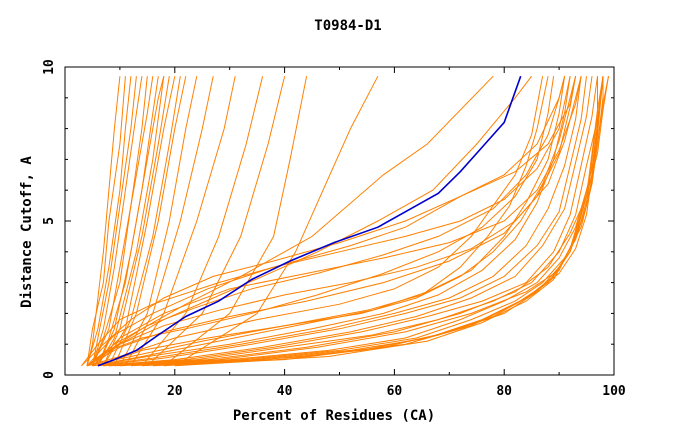 The height and width of the screenshot is (440, 680). What do you see at coordinates (49, 67) in the screenshot?
I see `y-tick-label: 10` at bounding box center [49, 67].